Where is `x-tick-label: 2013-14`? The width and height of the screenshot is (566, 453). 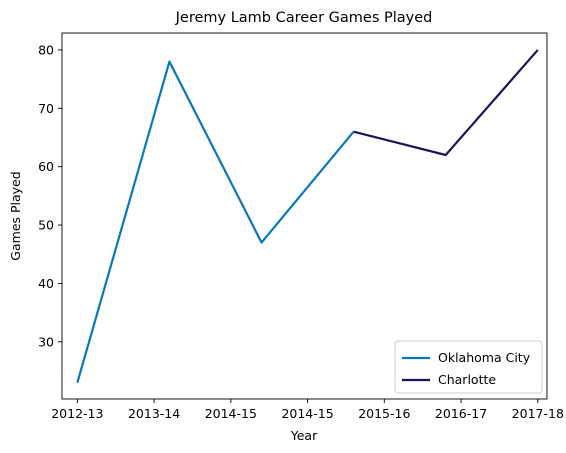 x-tick-label: 2013-14 is located at coordinates (154, 413).